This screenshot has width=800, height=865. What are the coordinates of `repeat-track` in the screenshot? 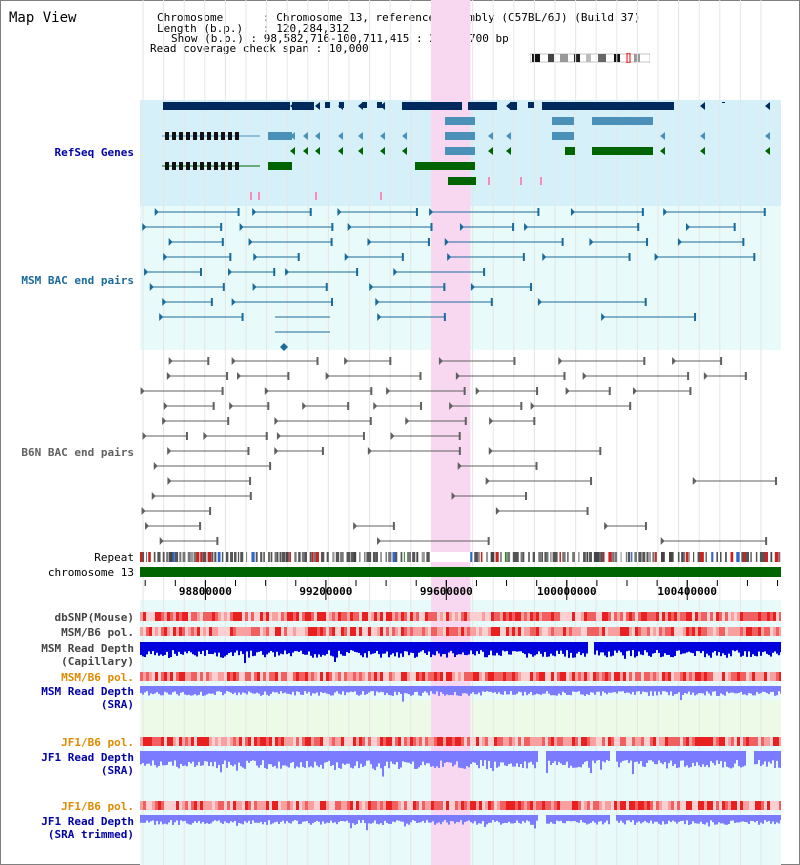 It's located at (460, 557).